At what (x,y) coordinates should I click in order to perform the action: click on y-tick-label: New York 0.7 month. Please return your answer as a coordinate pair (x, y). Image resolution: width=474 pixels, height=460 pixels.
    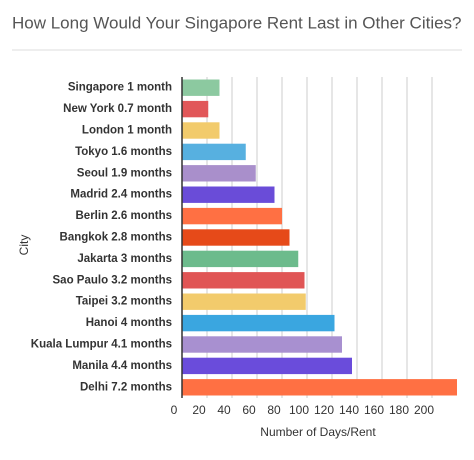
    Looking at the image, I should click on (117, 109).